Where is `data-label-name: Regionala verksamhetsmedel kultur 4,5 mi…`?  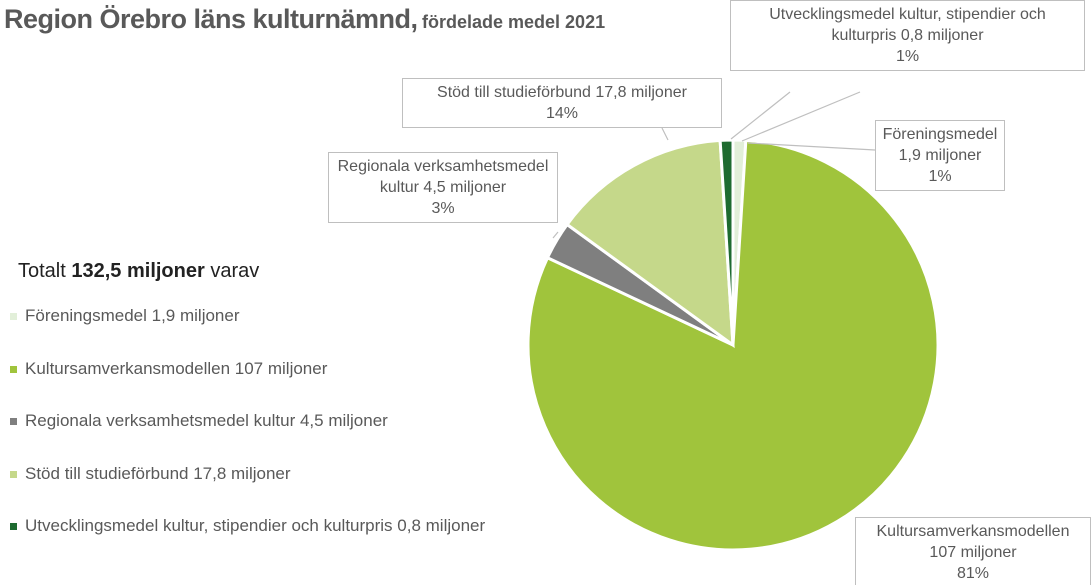
data-label-name: Regionala verksamhetsmedel kultur 4,5 mi… is located at coordinates (443, 177).